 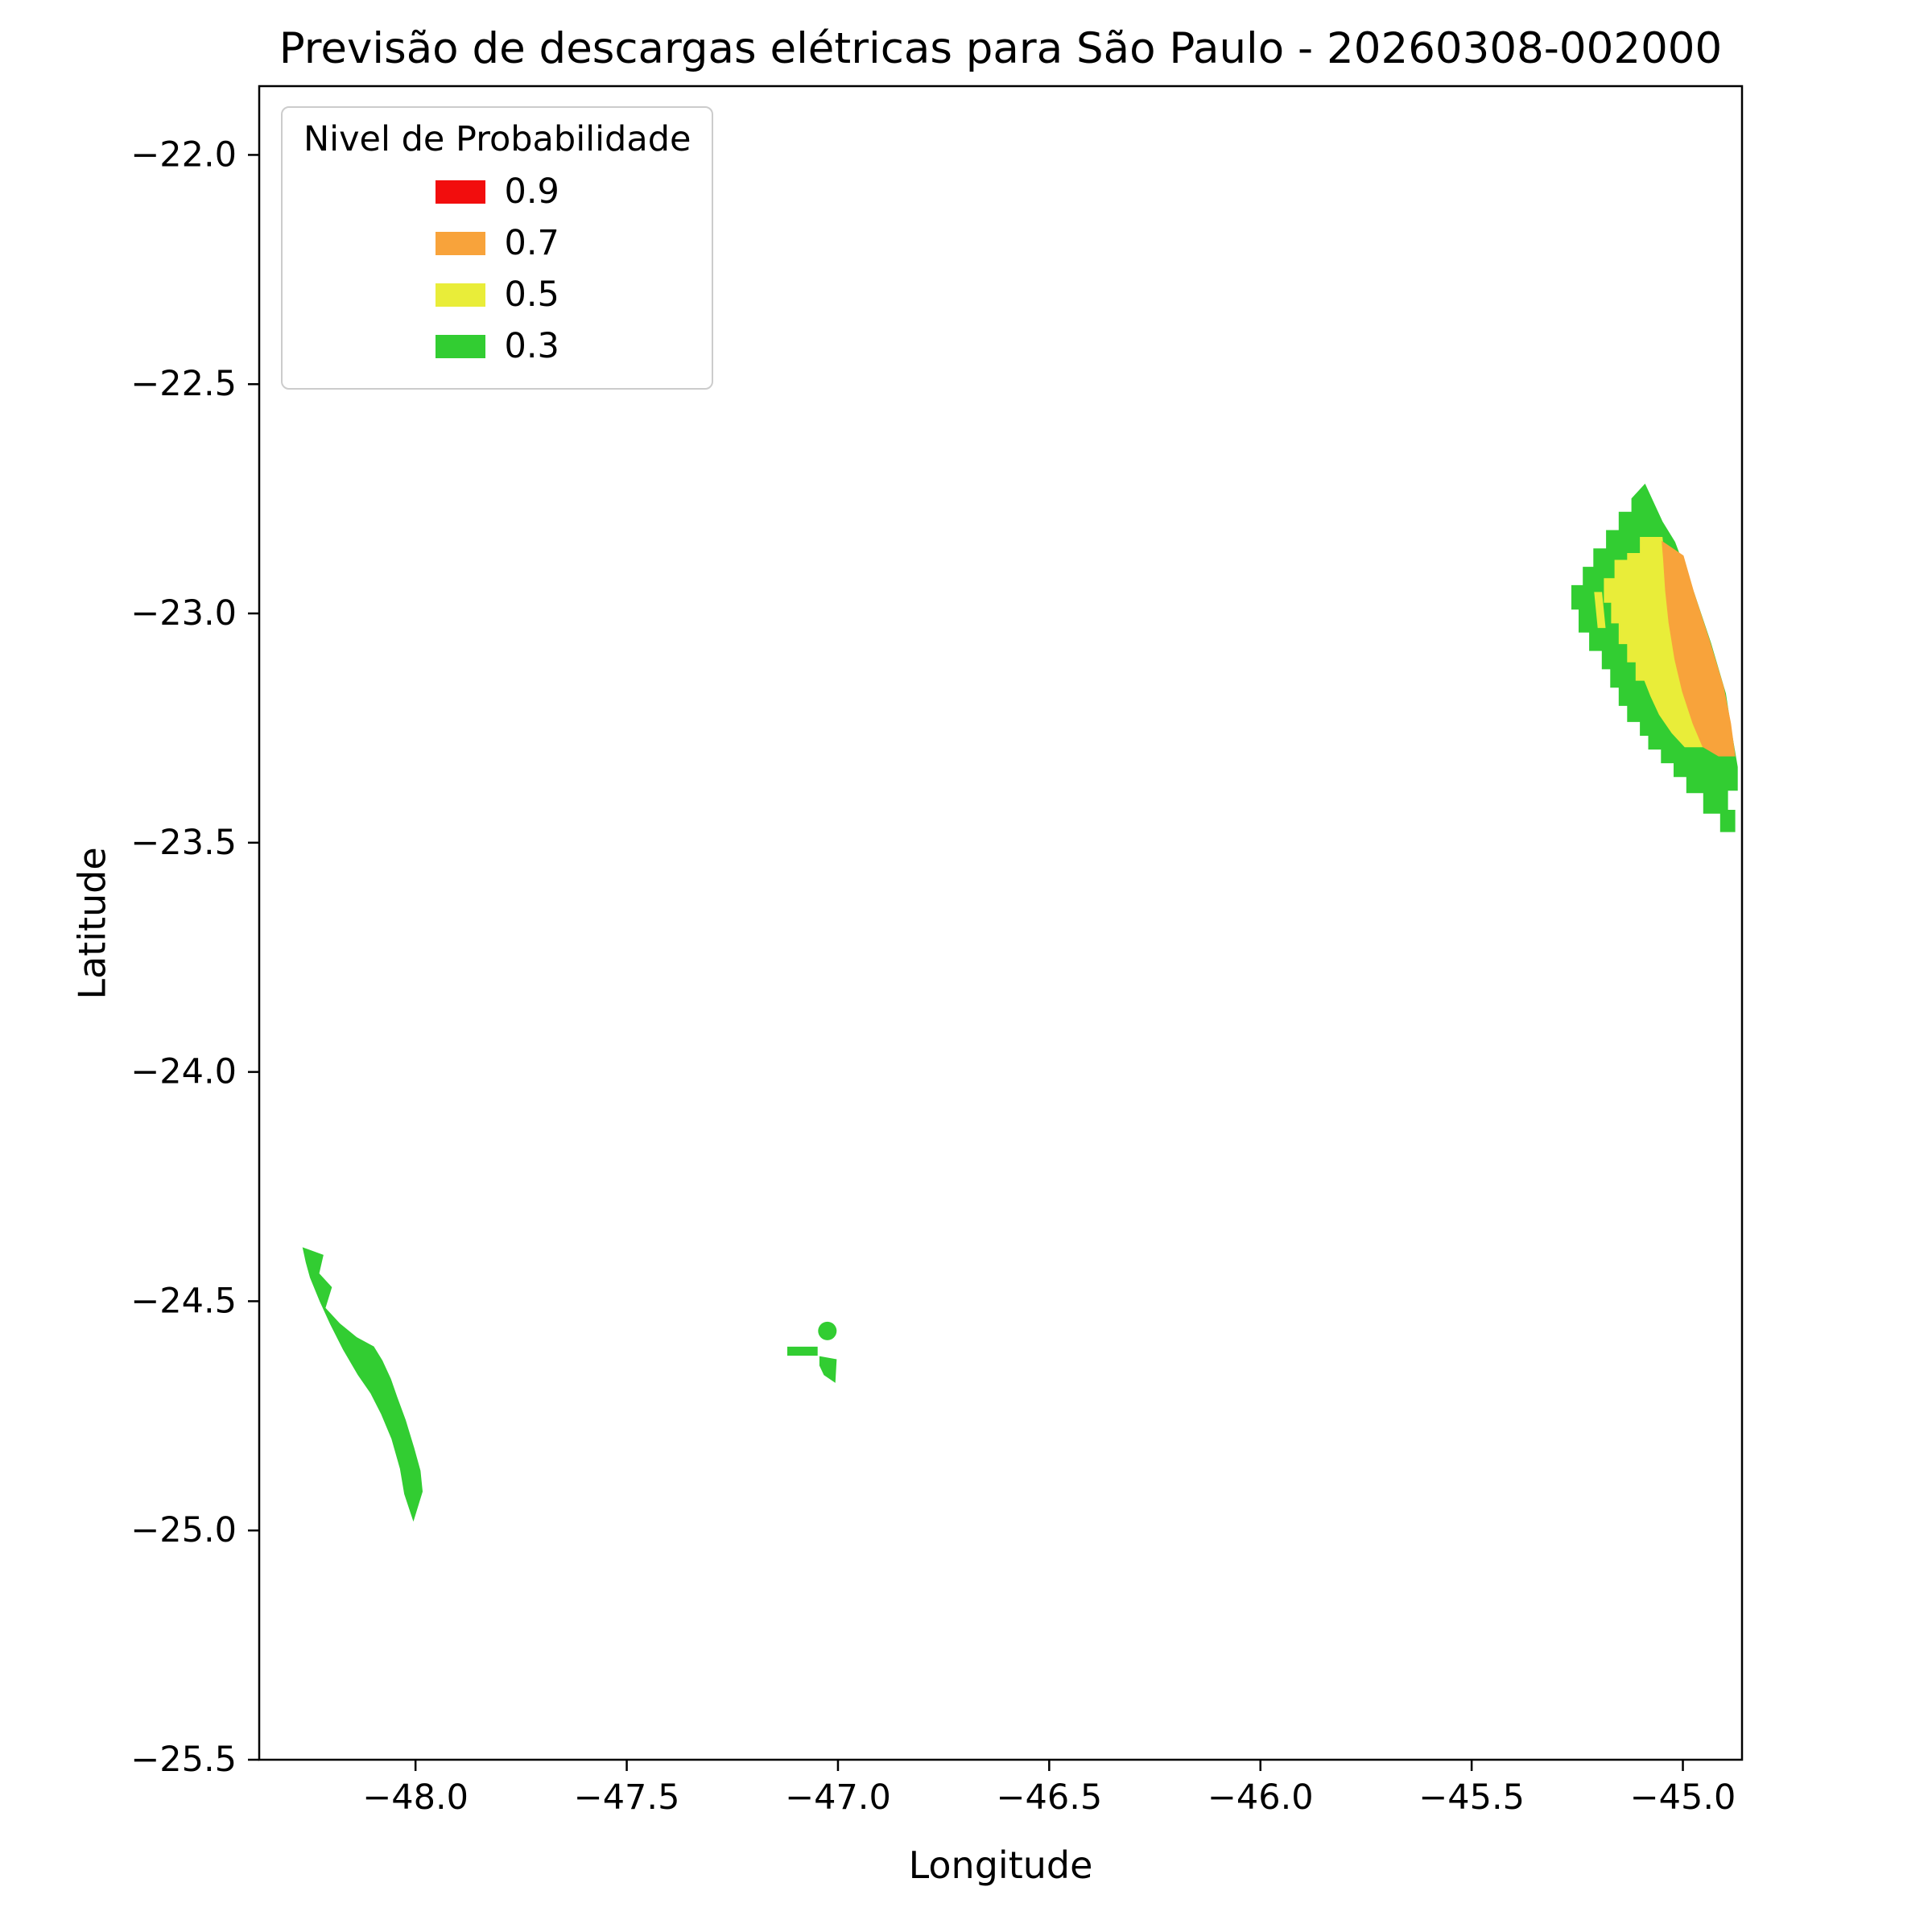 I want to click on region-central-dash, so click(x=802, y=1351).